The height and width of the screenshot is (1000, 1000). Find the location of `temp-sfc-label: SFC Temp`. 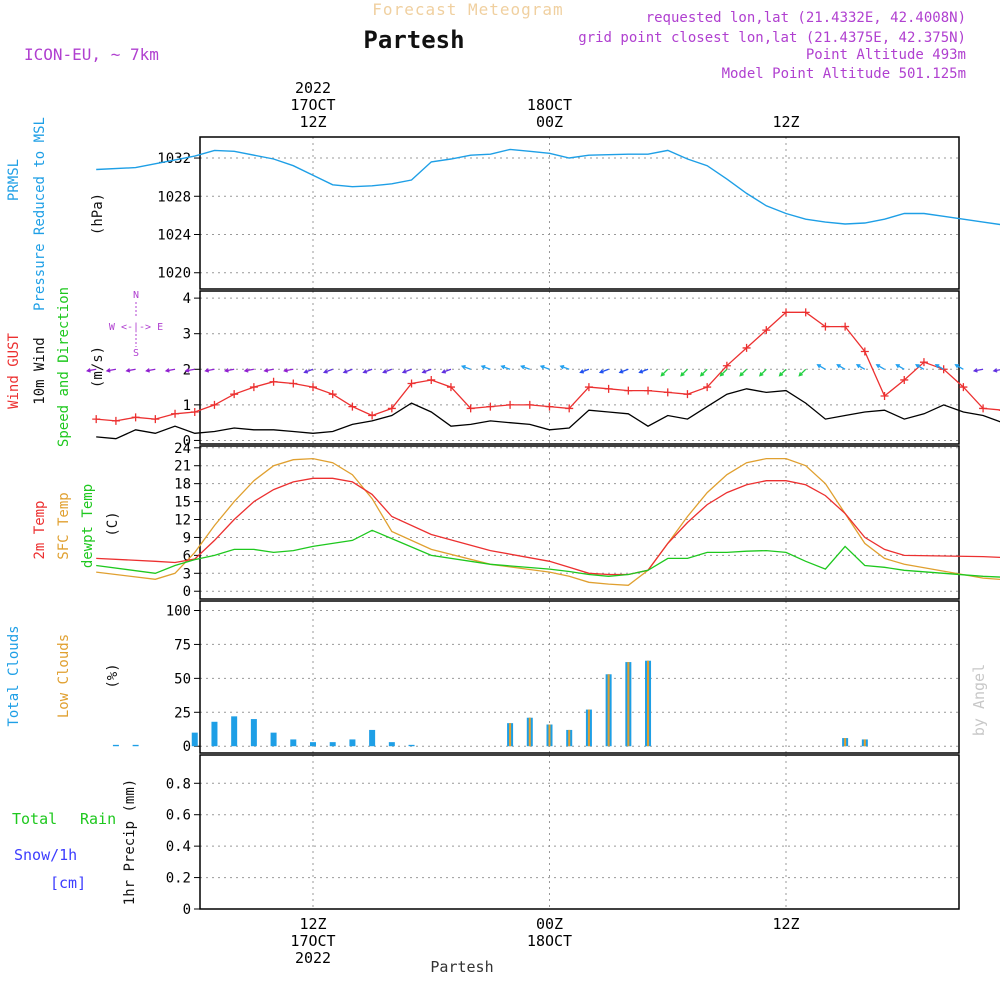

temp-sfc-label: SFC Temp is located at coordinates (64, 525).